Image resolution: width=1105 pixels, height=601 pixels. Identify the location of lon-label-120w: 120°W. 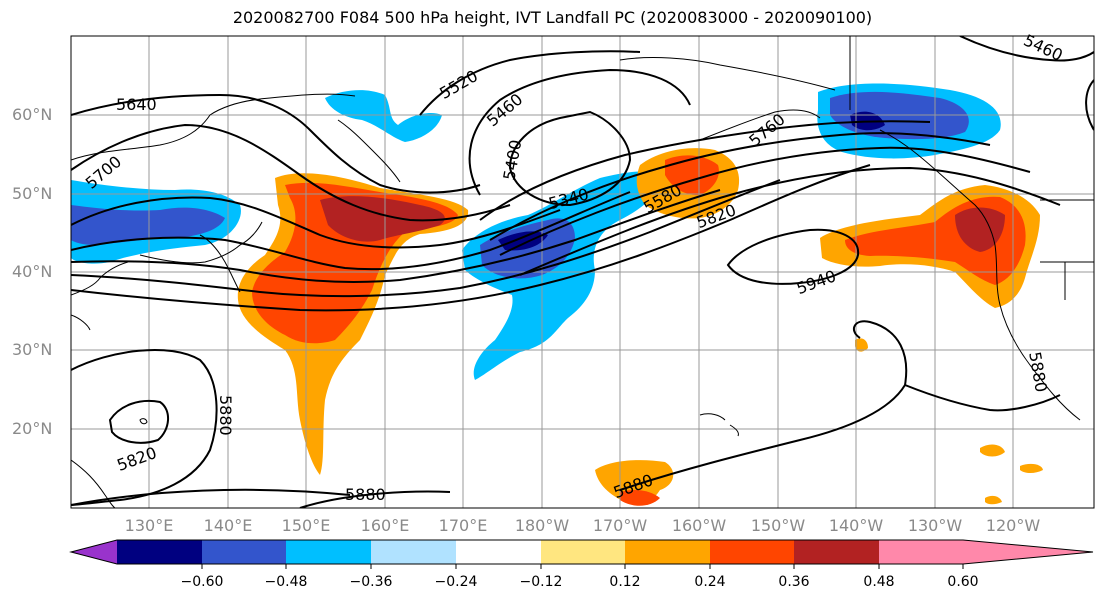
(1013, 525).